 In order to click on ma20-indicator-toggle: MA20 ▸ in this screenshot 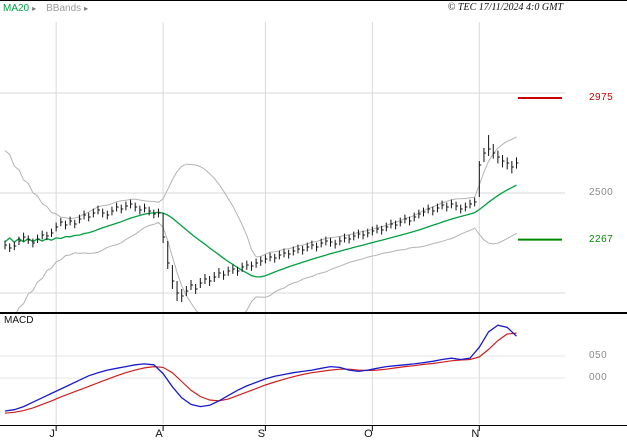, I will do `click(19, 8)`.